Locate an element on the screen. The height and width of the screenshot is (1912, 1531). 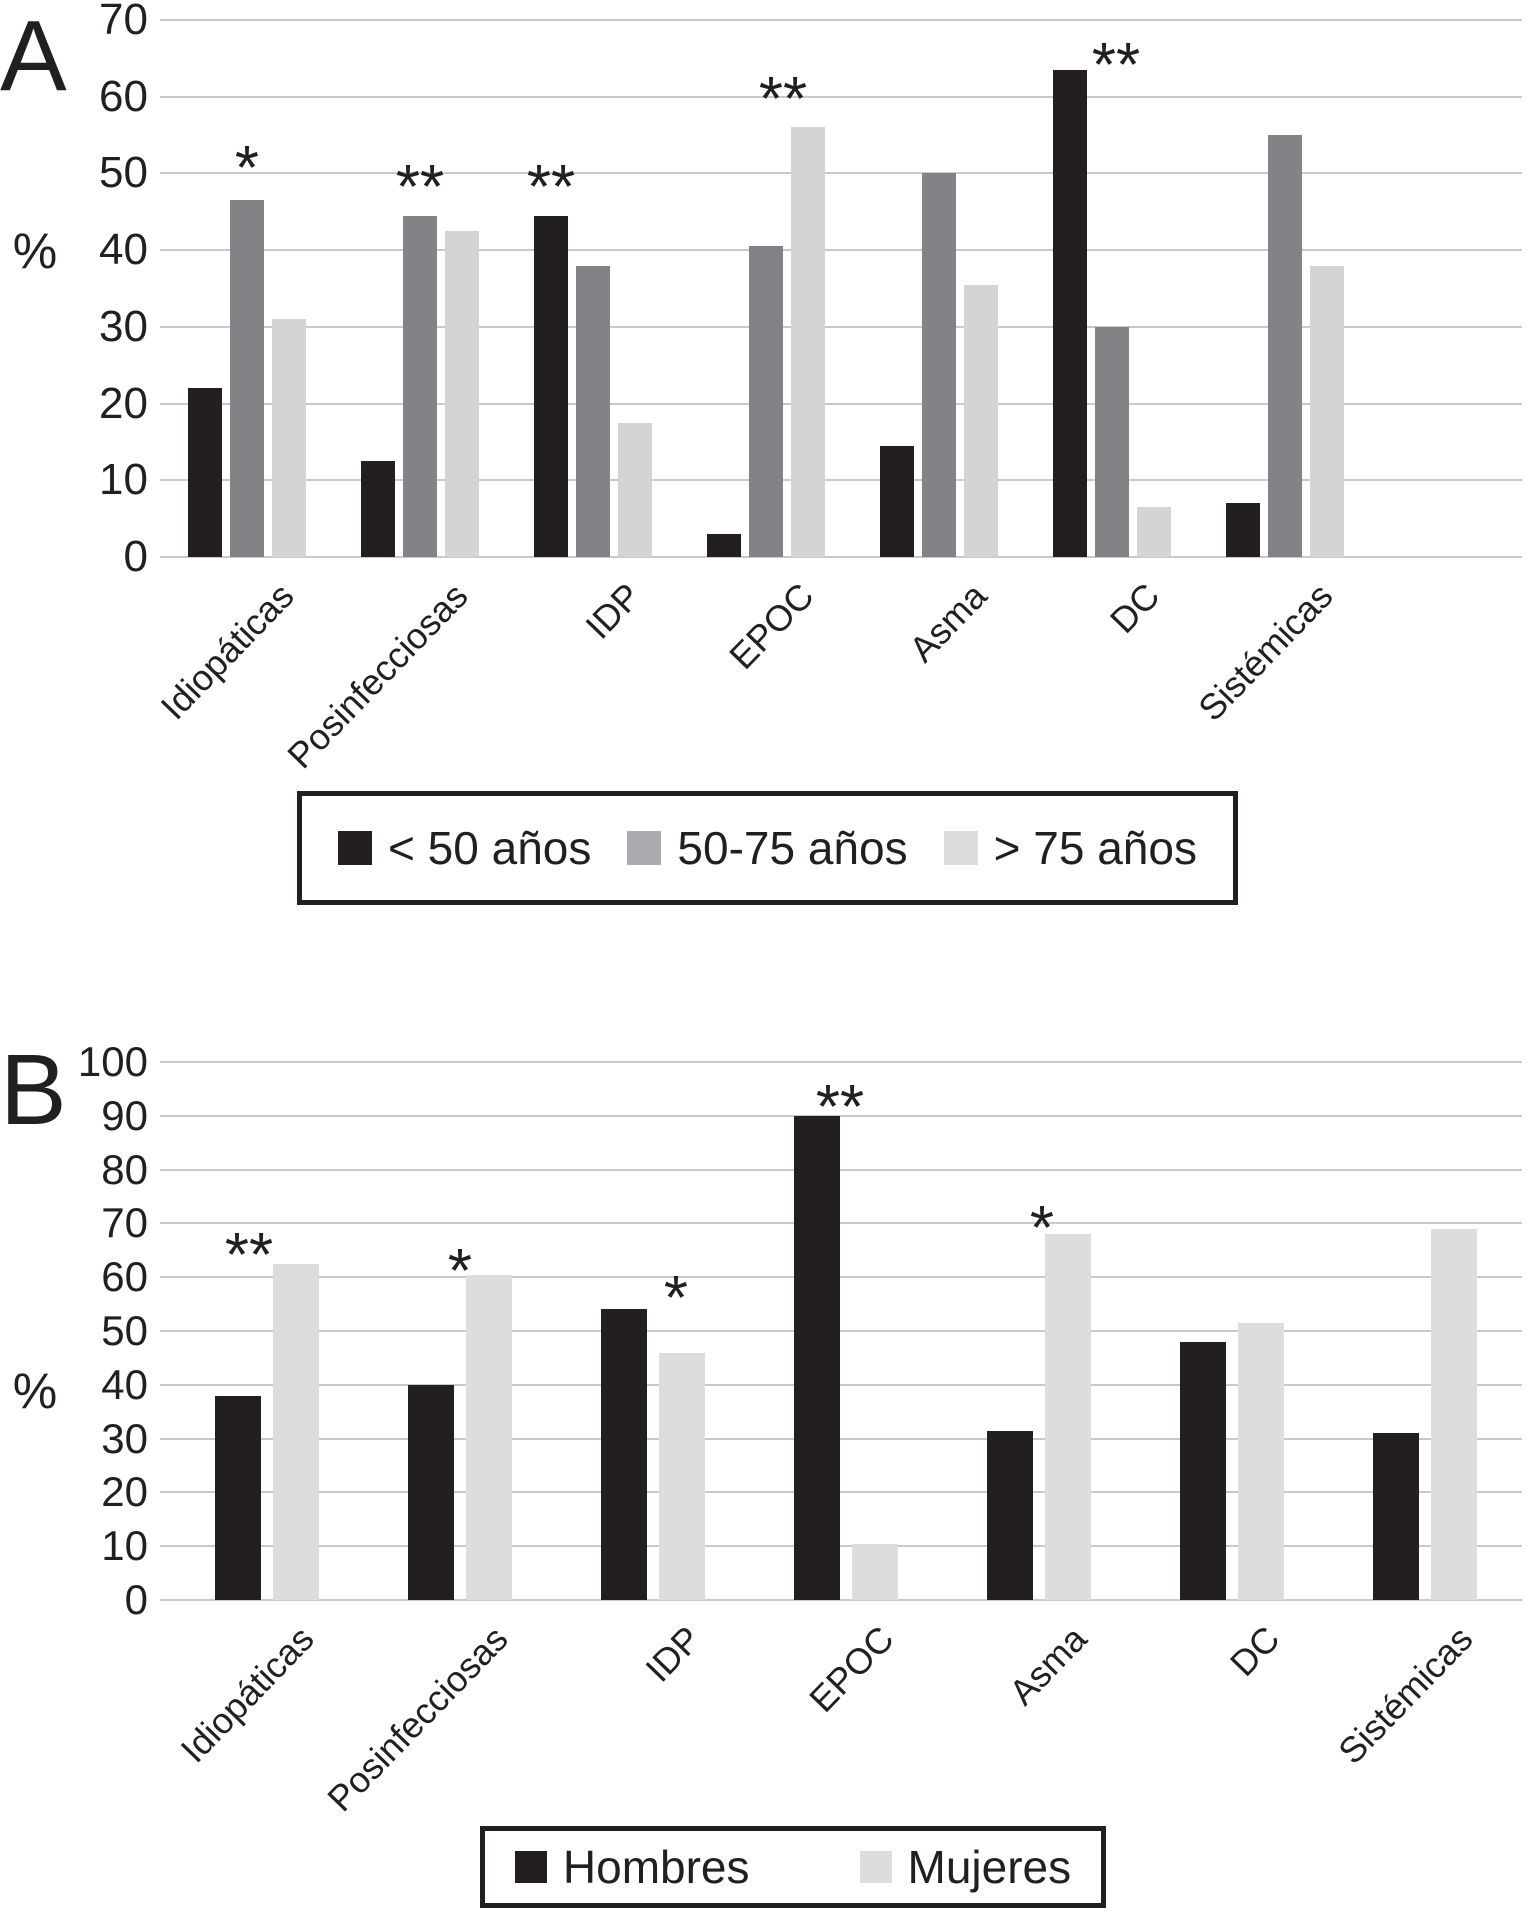
panel-a-y-tick-40: 40 is located at coordinates (123, 249).